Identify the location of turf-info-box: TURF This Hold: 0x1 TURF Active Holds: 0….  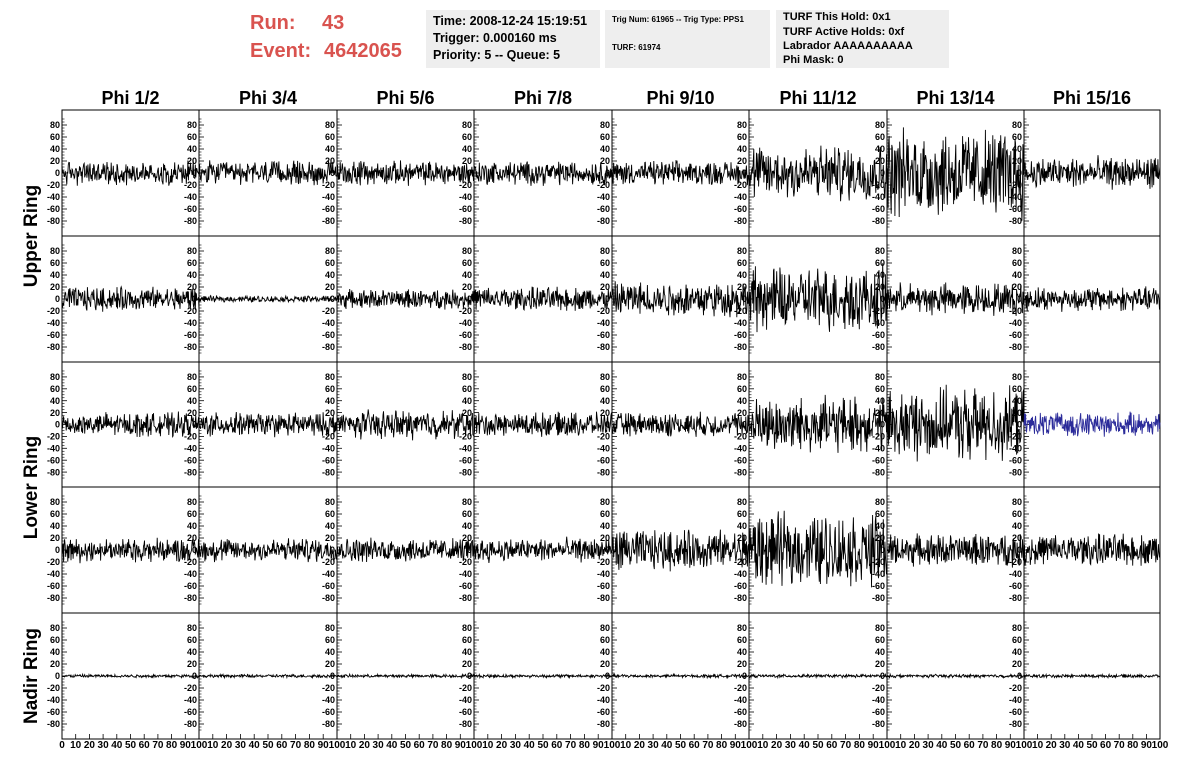
(862, 39).